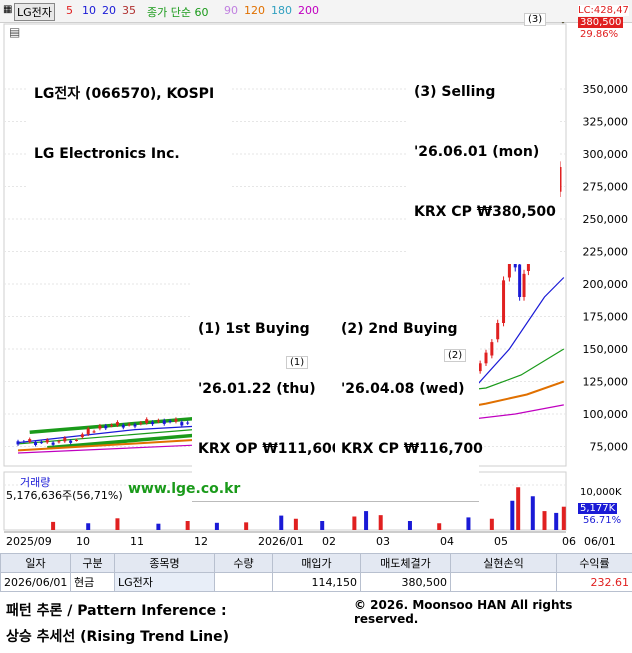 The height and width of the screenshot is (653, 632). What do you see at coordinates (270, 449) in the screenshot?
I see `buy1-price: KRX OP ₩111,600` at bounding box center [270, 449].